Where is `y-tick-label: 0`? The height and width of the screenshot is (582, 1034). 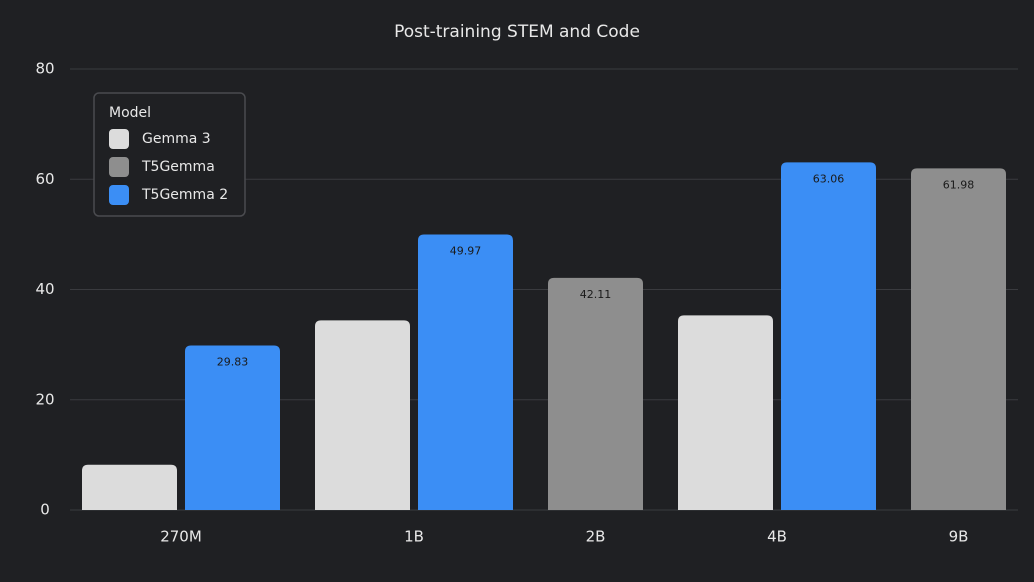
y-tick-label: 0 is located at coordinates (45, 510).